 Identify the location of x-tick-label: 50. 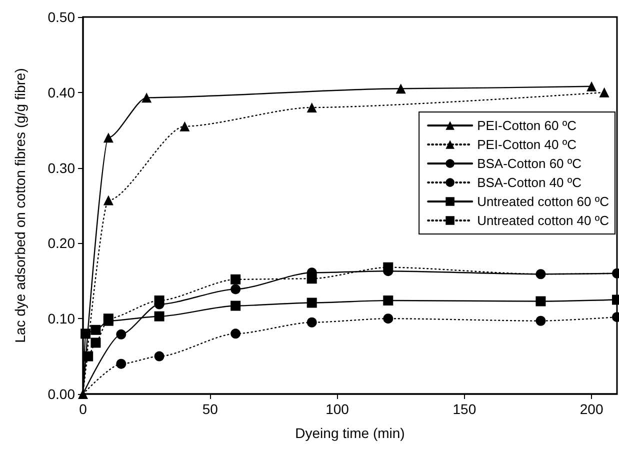
(210, 409).